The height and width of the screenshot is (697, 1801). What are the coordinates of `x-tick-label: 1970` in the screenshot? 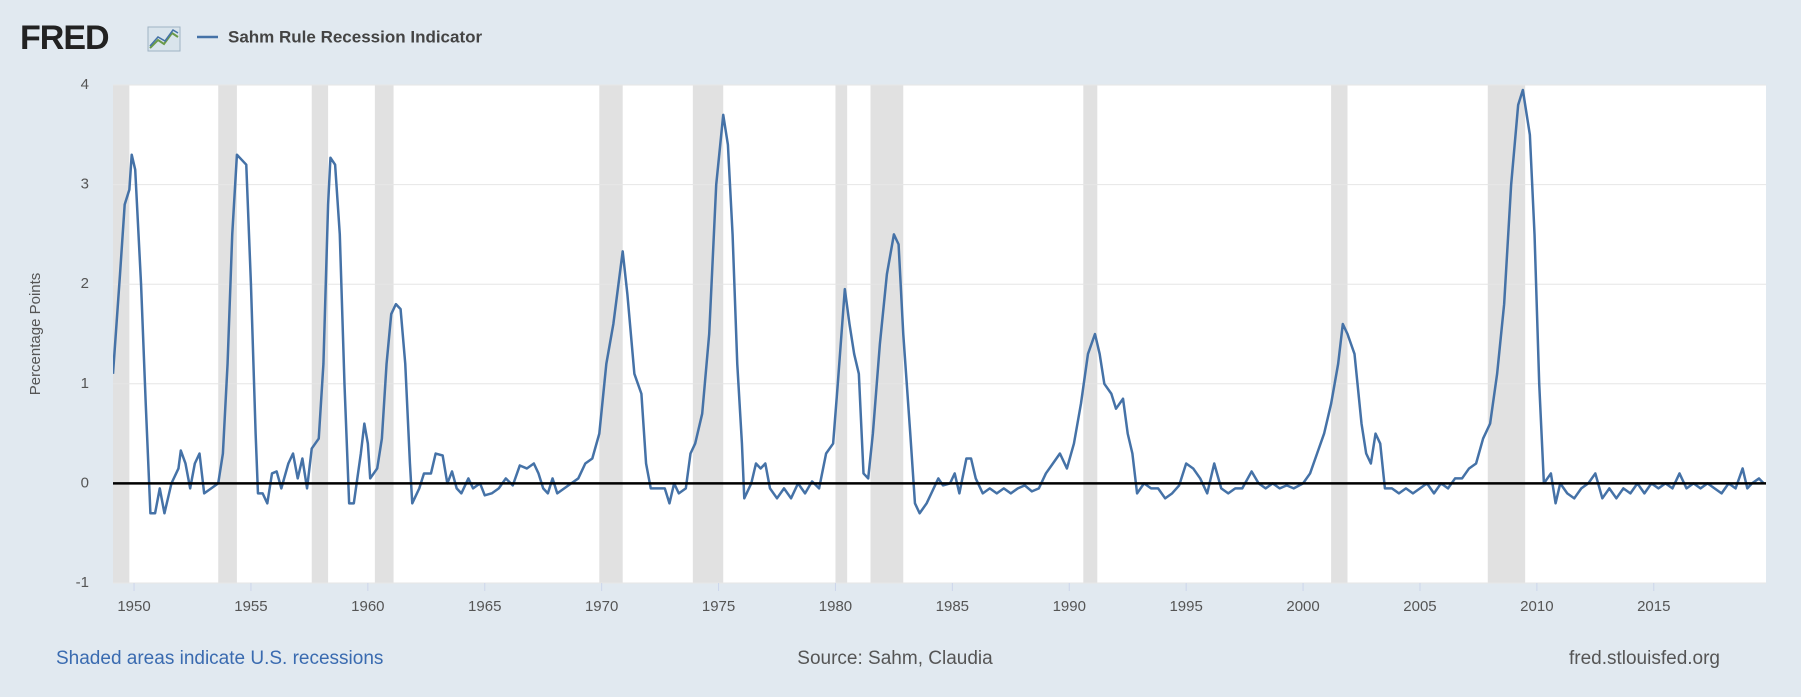 It's located at (601, 606).